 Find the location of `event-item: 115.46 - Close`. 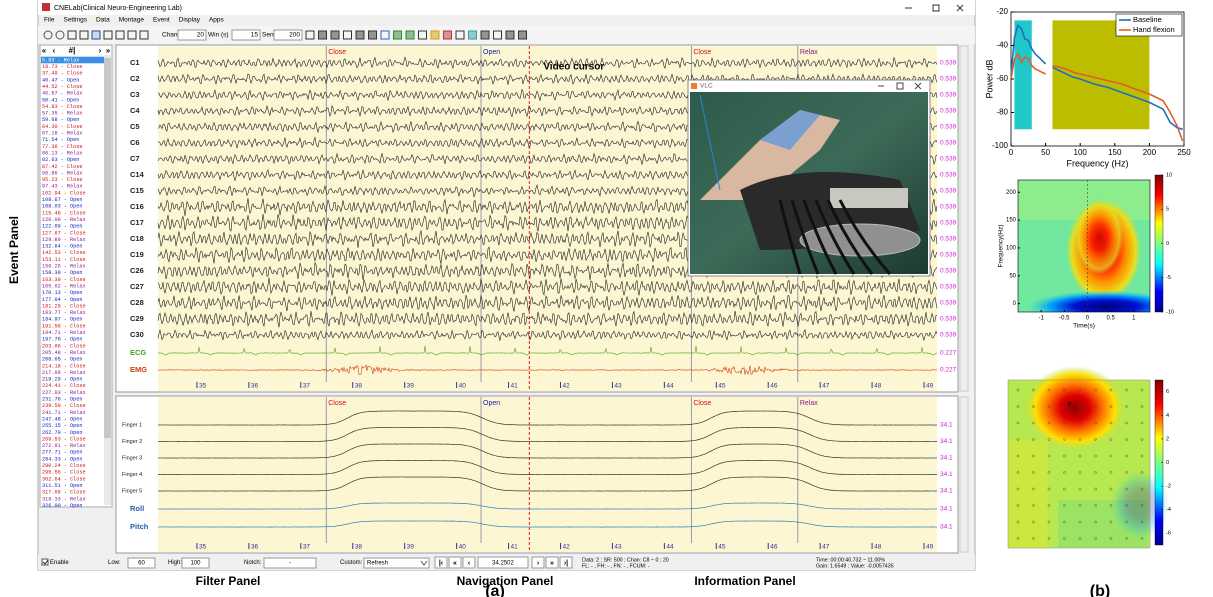

event-item: 115.46 - Close is located at coordinates (64, 213).